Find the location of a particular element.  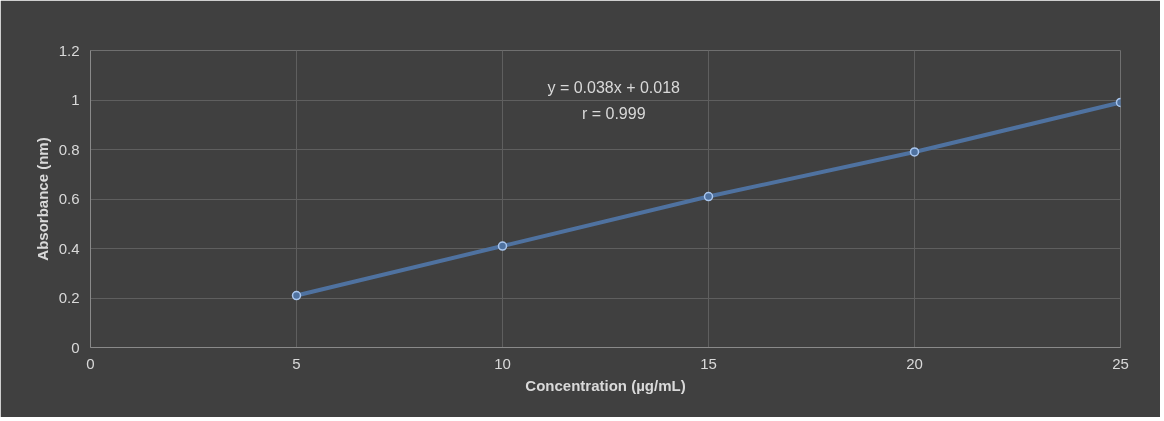

x-tick-label: 5 is located at coordinates (296, 363).